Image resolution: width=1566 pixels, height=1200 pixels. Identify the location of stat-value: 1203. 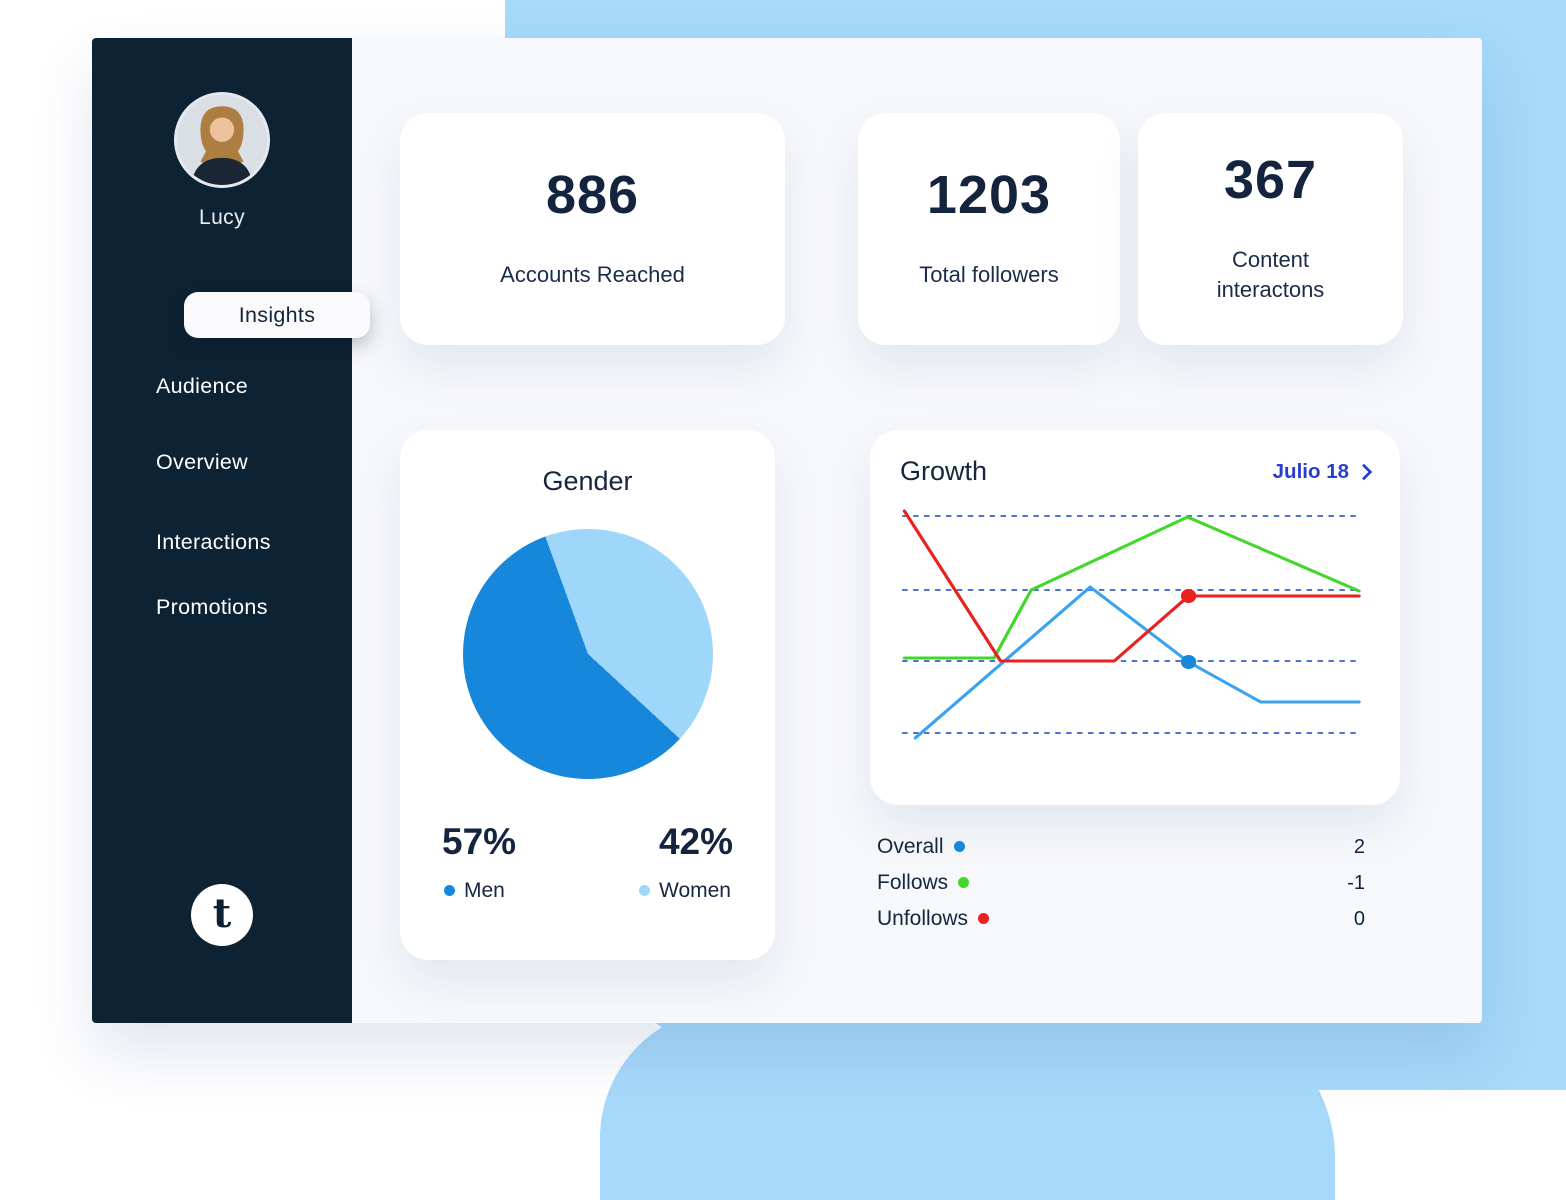
(989, 195).